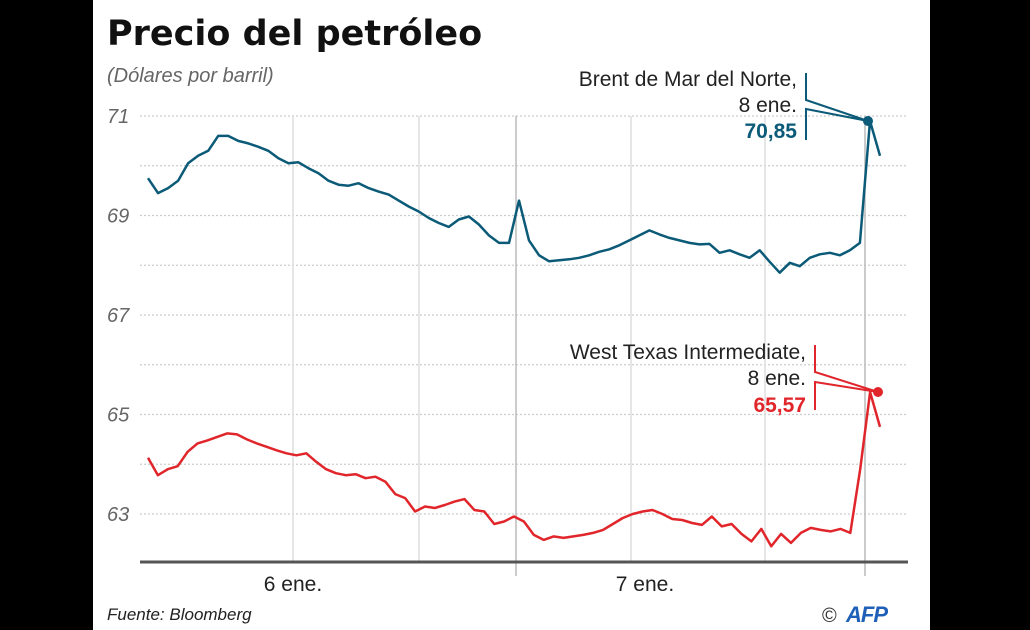 Image resolution: width=1030 pixels, height=630 pixels. Describe the element at coordinates (118, 416) in the screenshot. I see `y-tick-label: 65` at that location.